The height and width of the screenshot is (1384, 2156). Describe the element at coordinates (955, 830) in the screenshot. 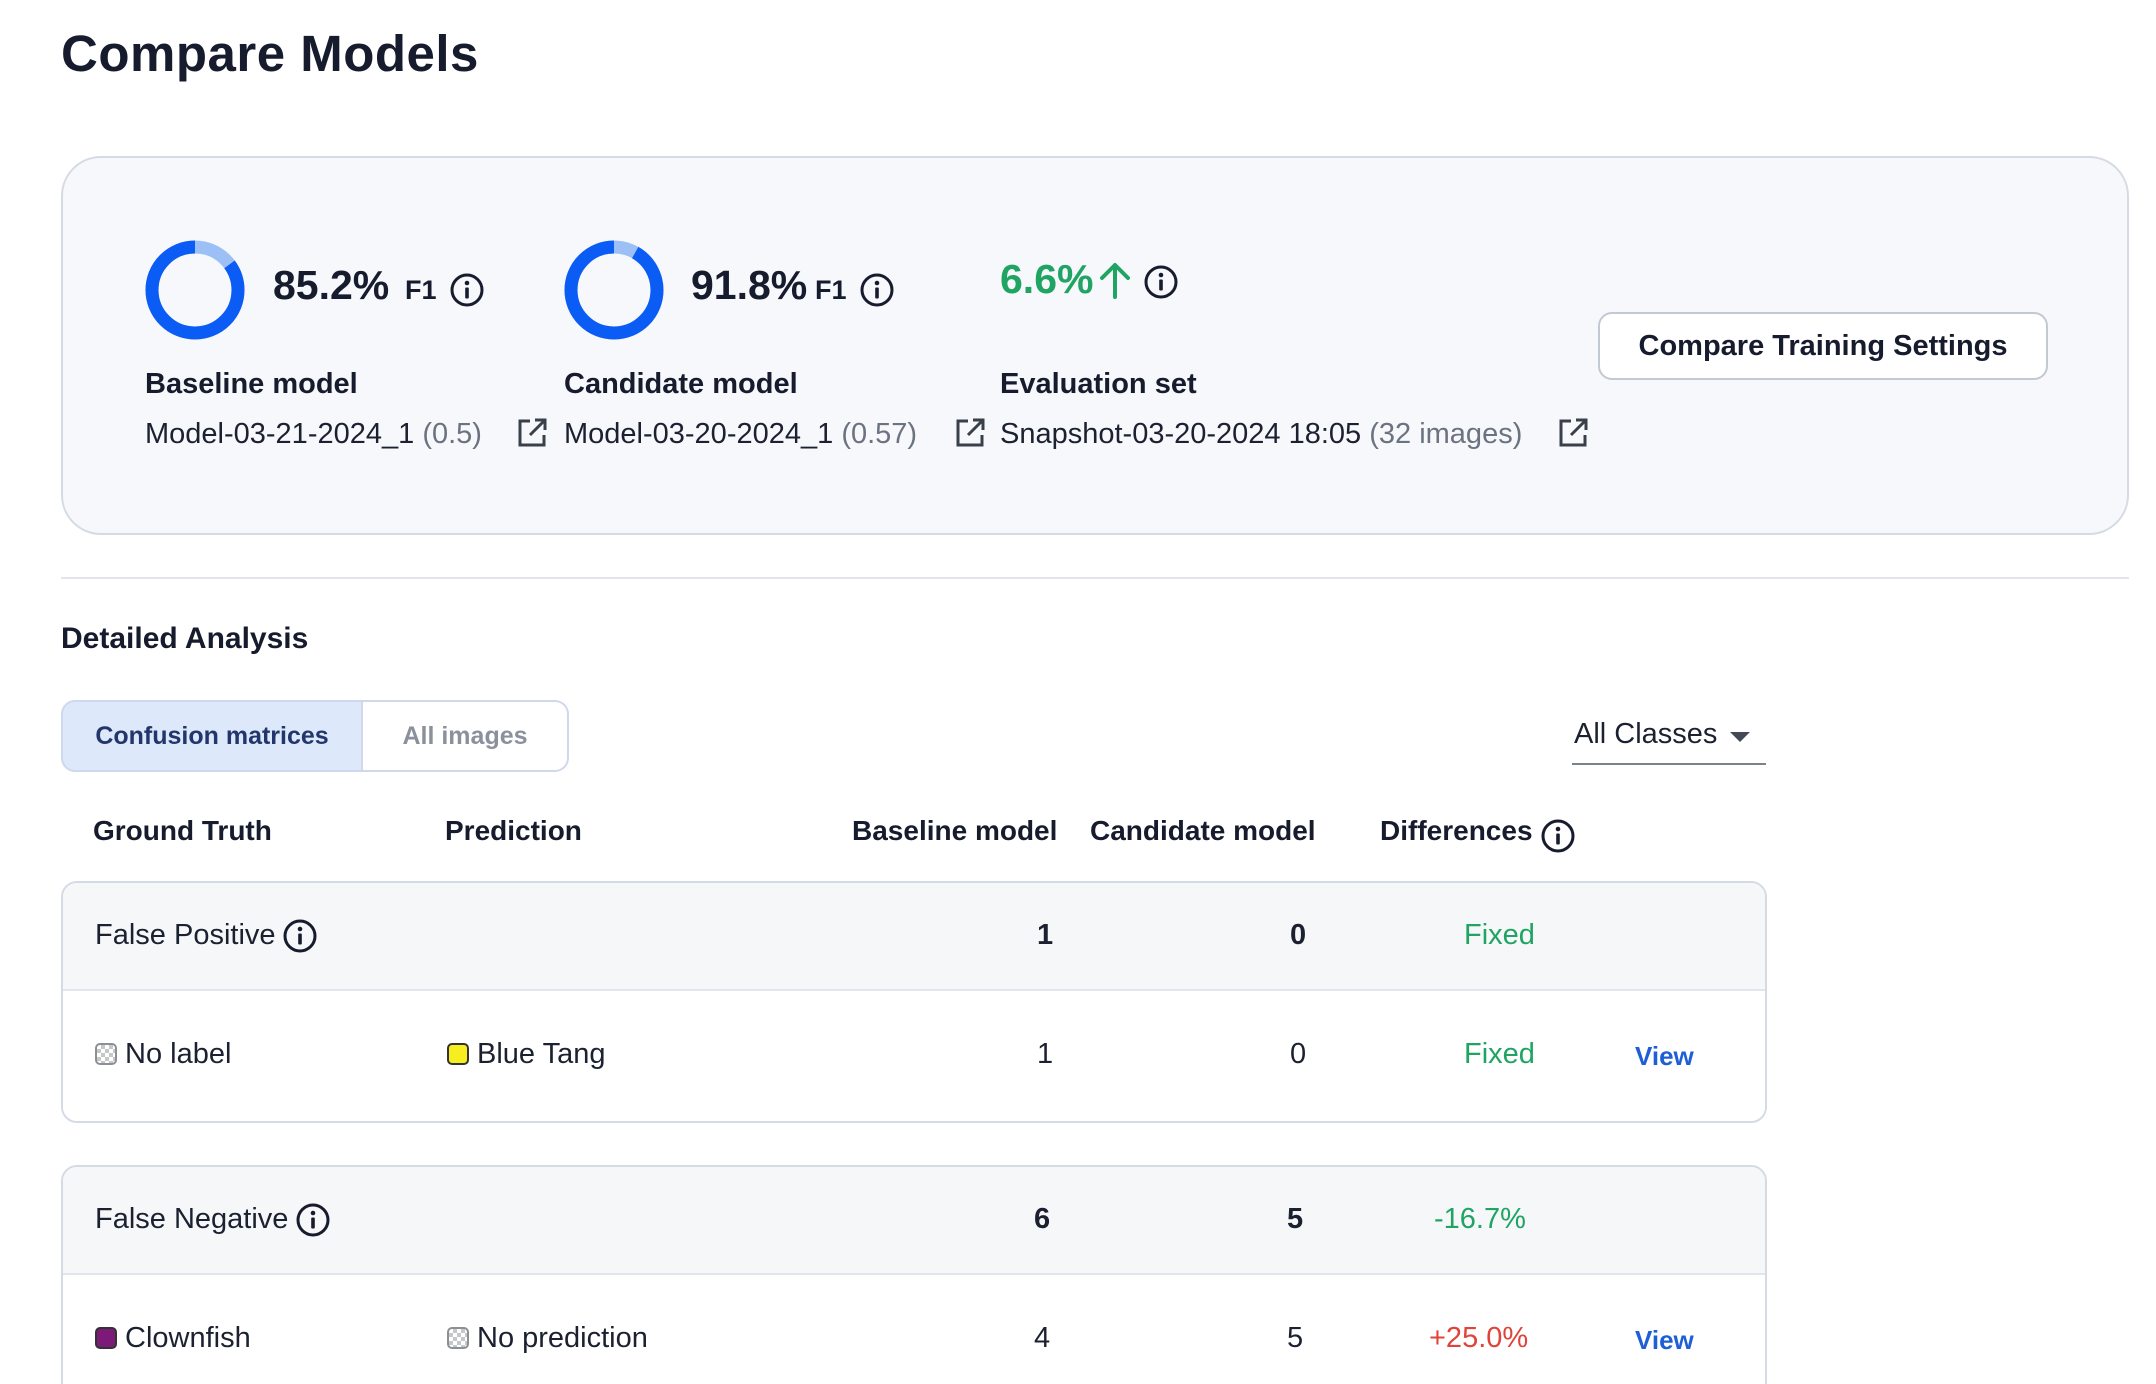

I see `column-header-baseline: Baseline model` at that location.